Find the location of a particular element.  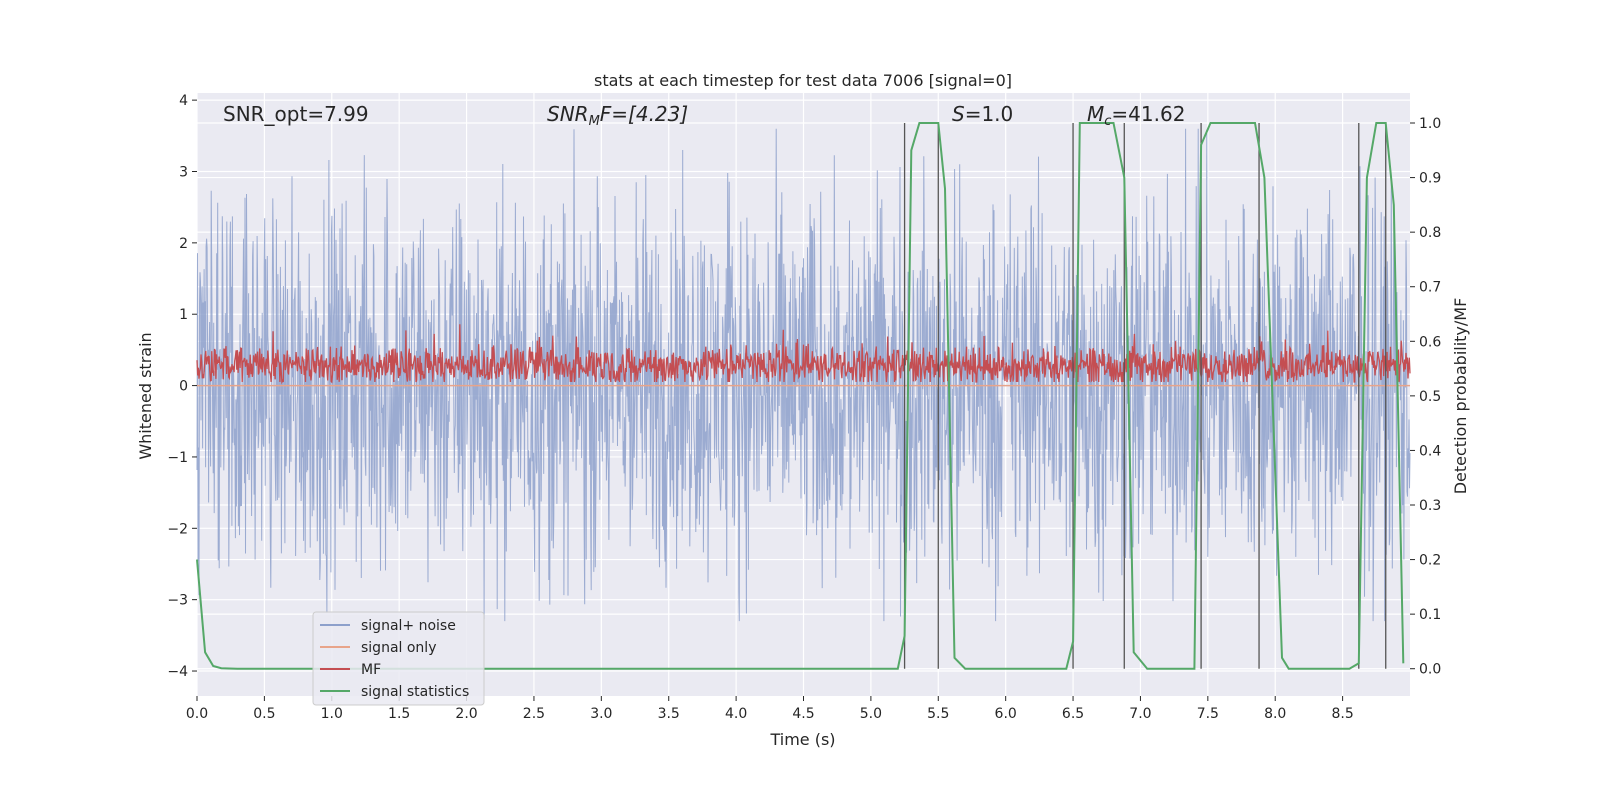

y-right-tick-label: 0.9 is located at coordinates (1430, 179).